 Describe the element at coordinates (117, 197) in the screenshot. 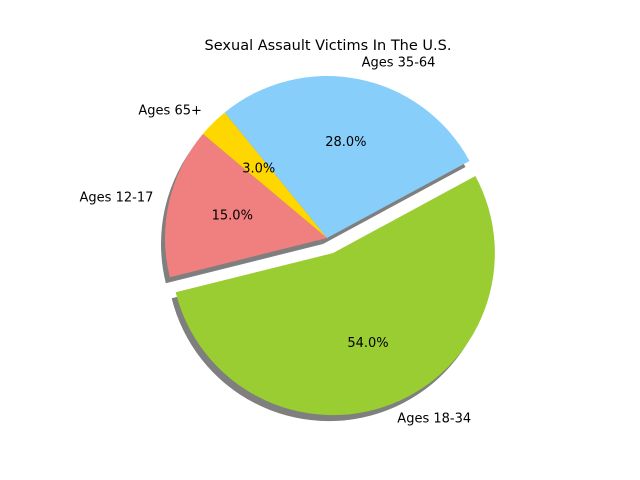

I see `slice-label-ages-12-17: Ages 12-17` at that location.